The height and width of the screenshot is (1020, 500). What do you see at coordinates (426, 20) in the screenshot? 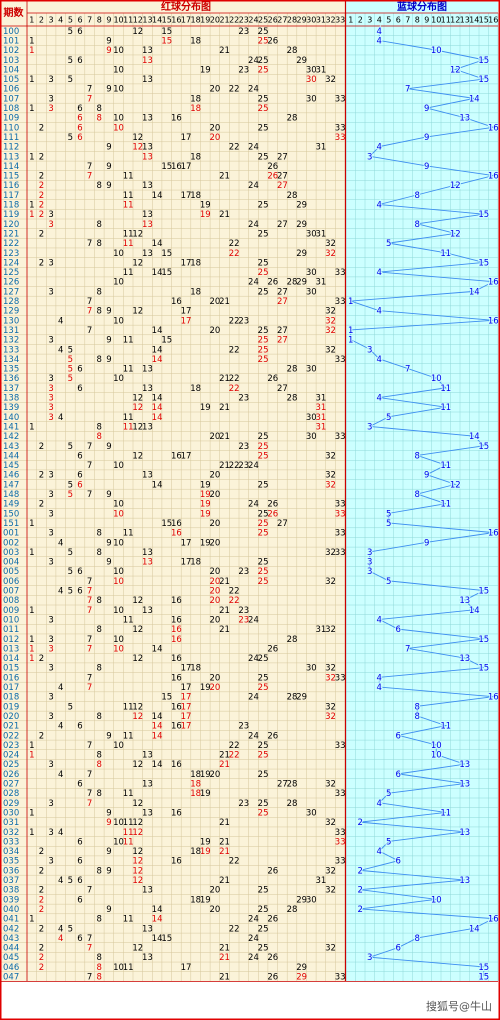
I see `blue-column-label: 9` at bounding box center [426, 20].